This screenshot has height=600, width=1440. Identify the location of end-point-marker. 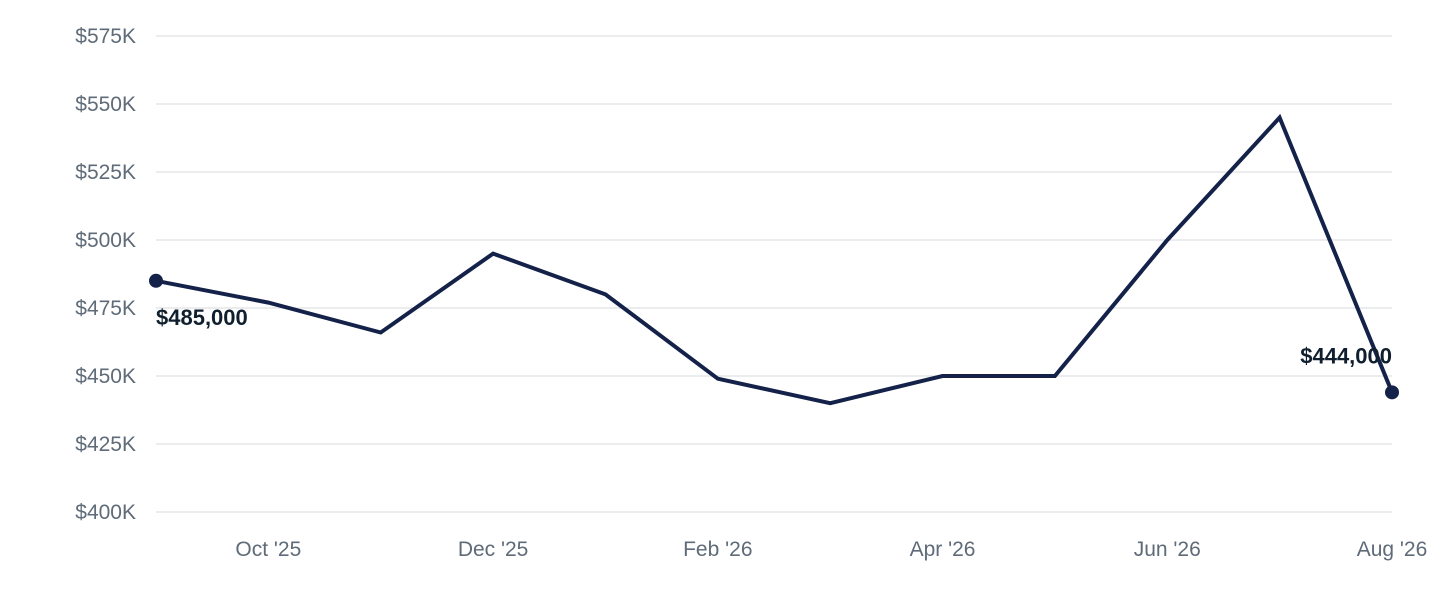
(1392, 392).